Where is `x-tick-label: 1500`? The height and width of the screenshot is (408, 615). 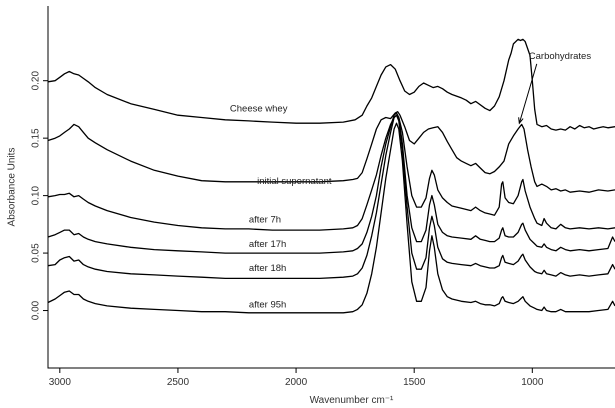
x-tick-label: 1500 is located at coordinates (414, 382).